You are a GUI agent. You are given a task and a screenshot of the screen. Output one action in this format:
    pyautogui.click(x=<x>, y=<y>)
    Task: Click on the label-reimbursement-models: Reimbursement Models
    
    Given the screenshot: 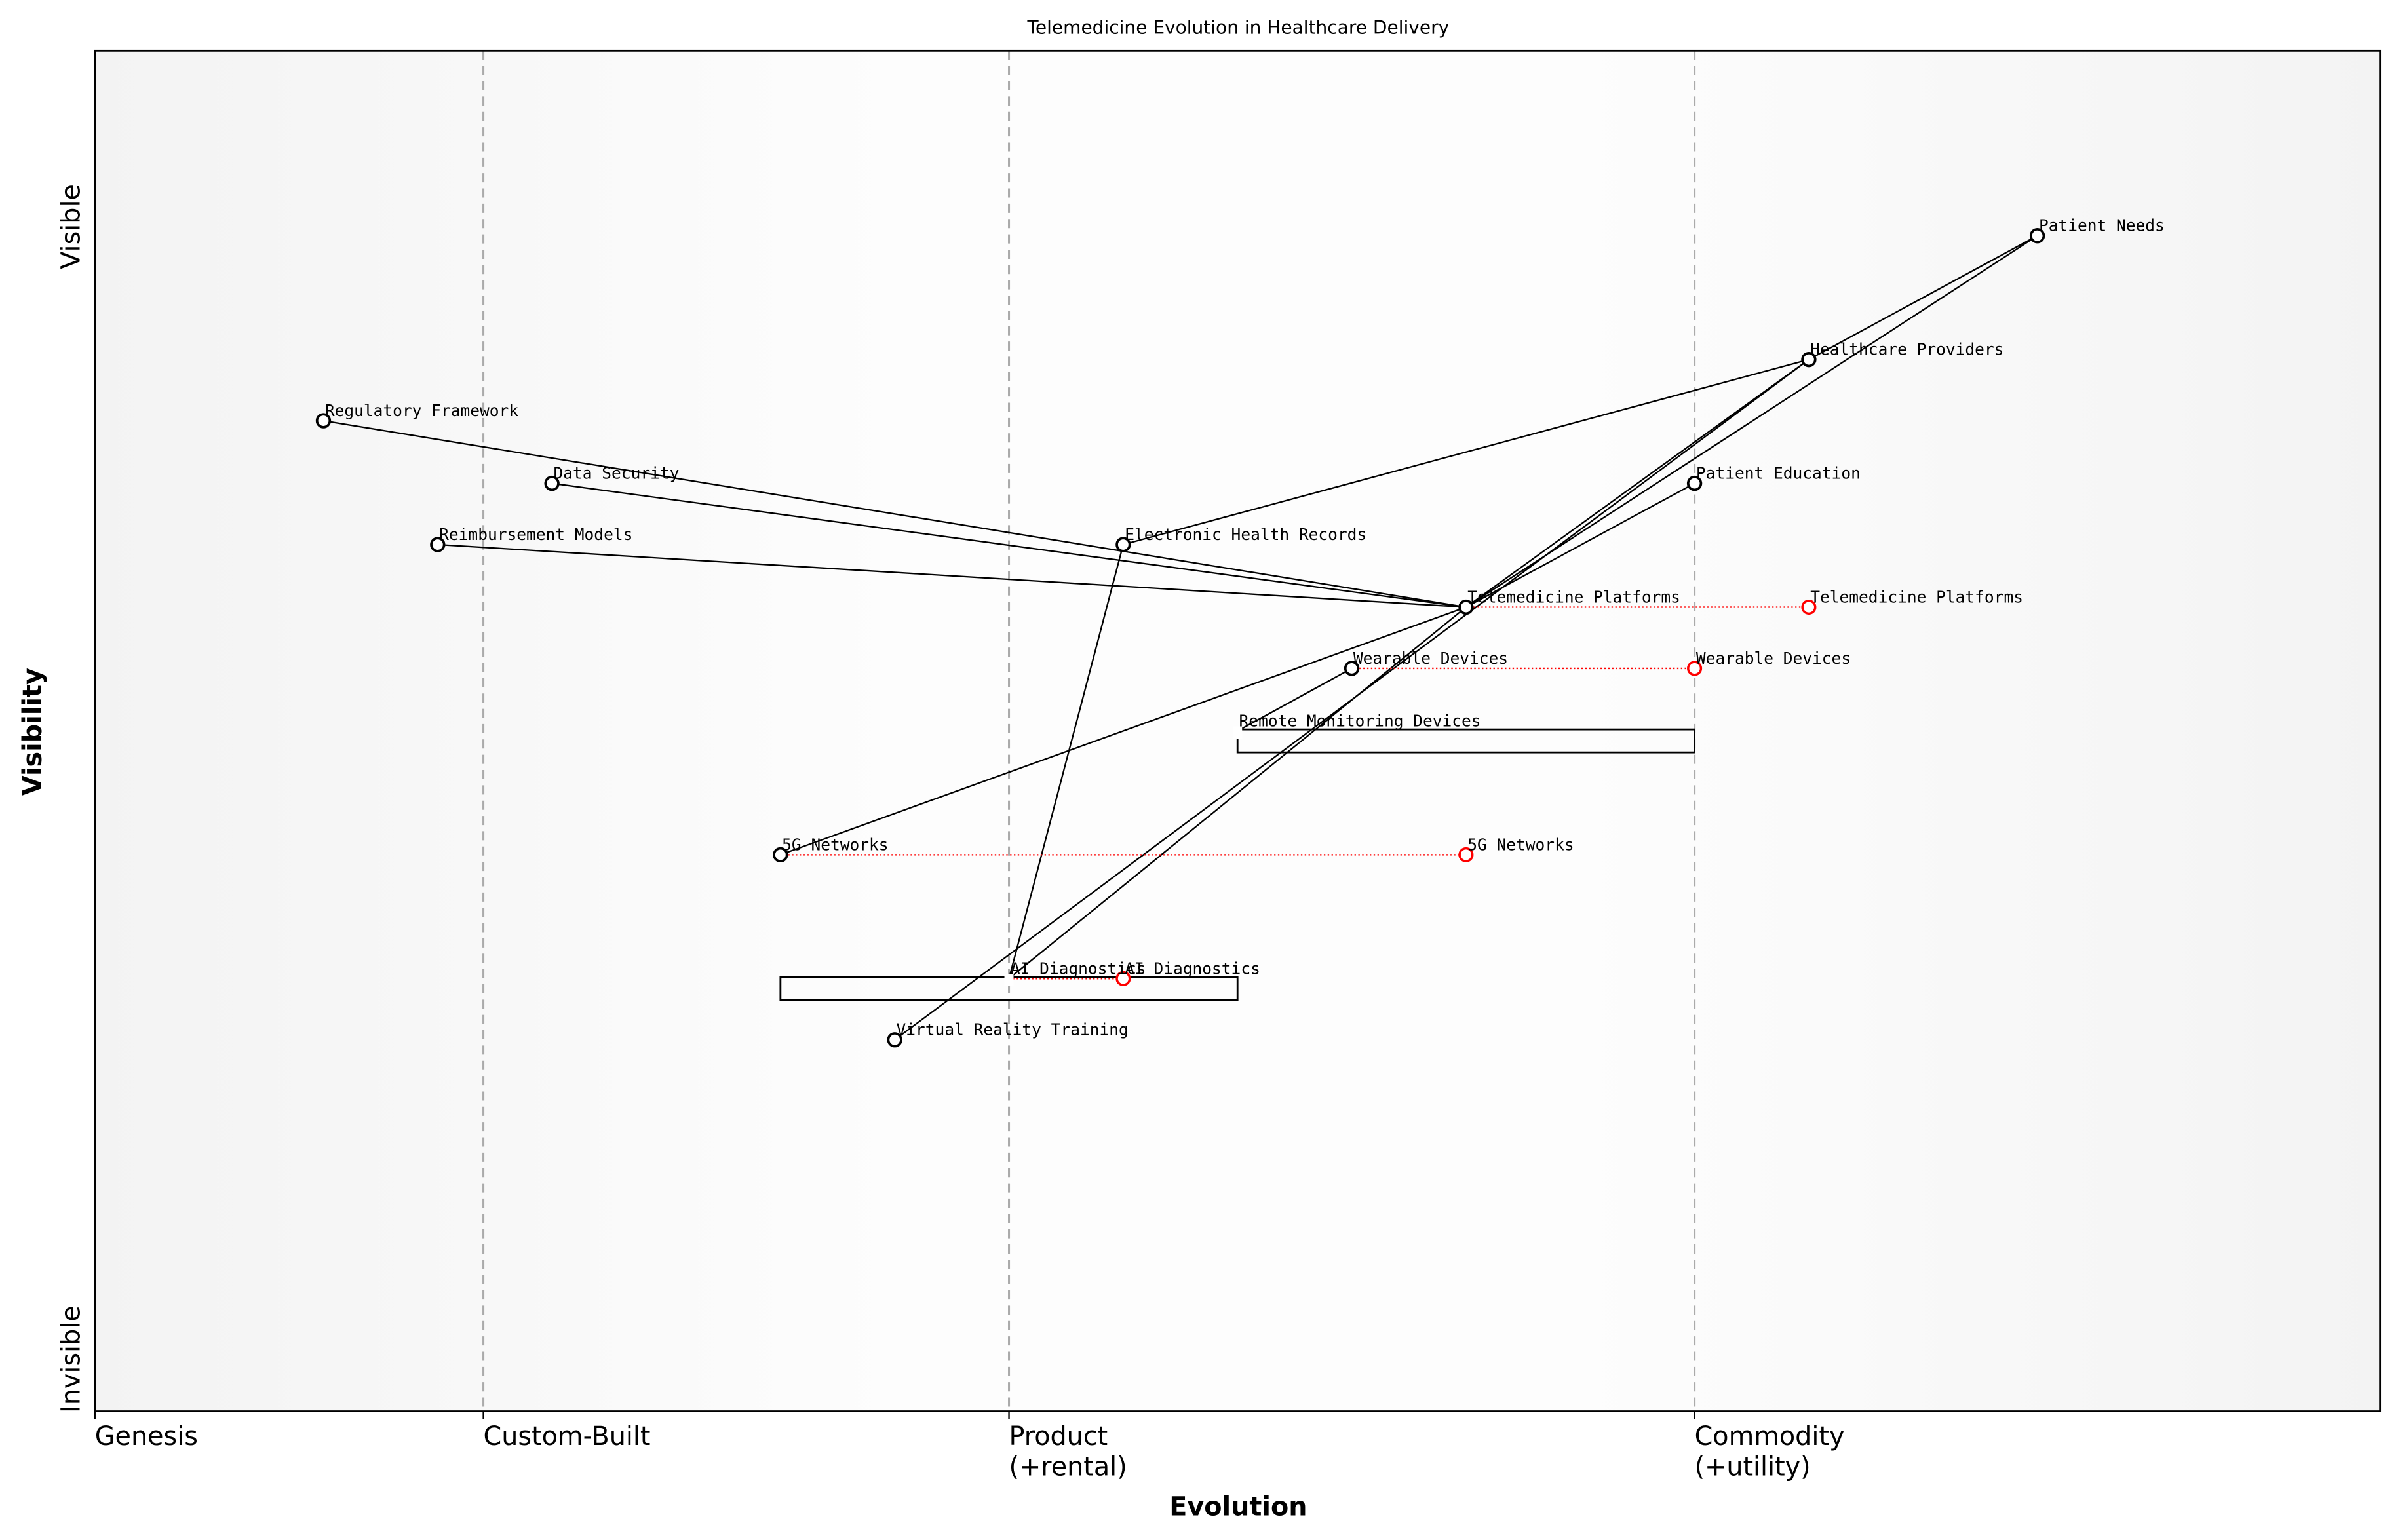 What is the action you would take?
    pyautogui.click(x=535, y=534)
    